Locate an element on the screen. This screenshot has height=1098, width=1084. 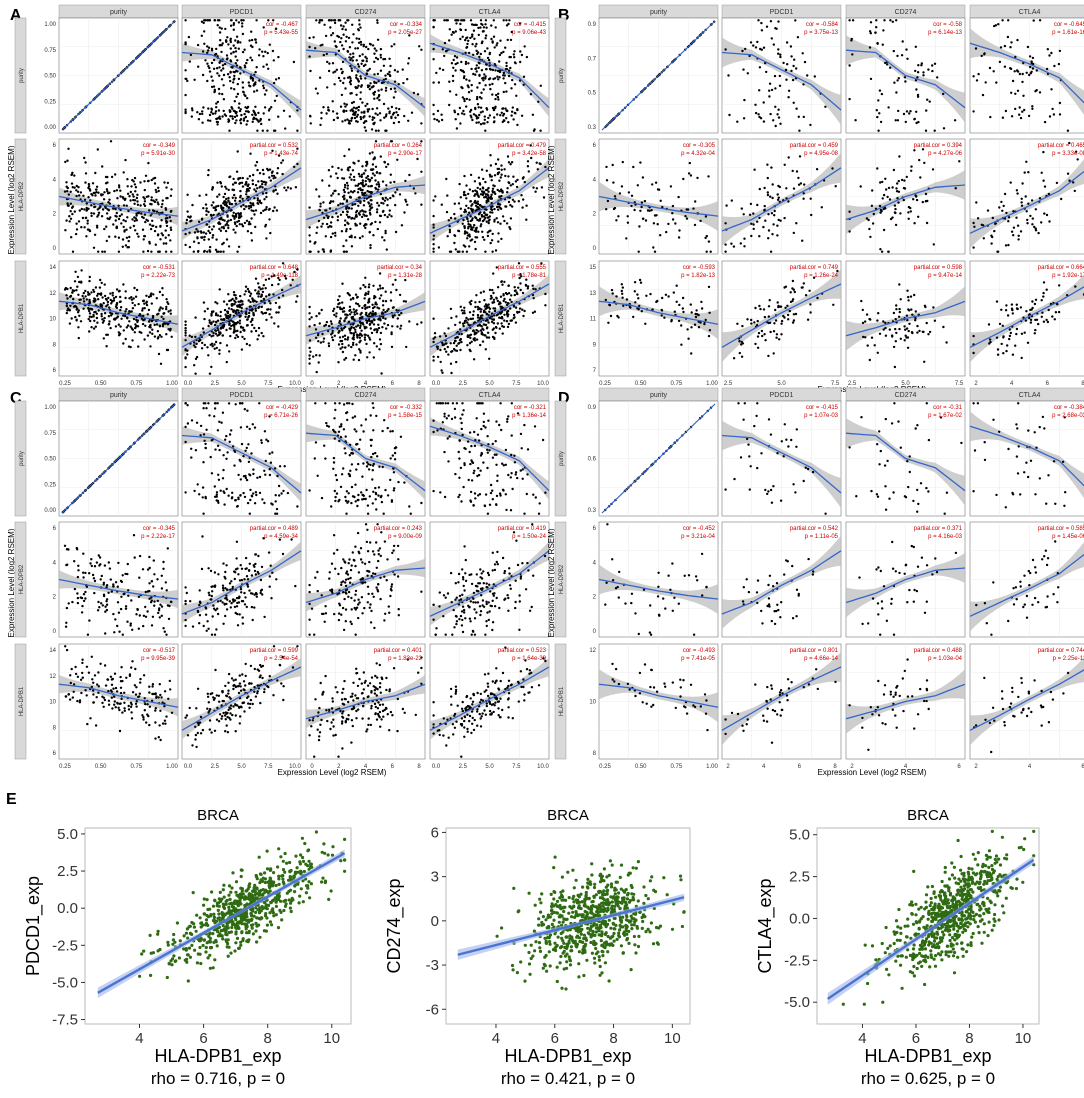
y-tick-label: 6 is located at coordinates (55, 371).